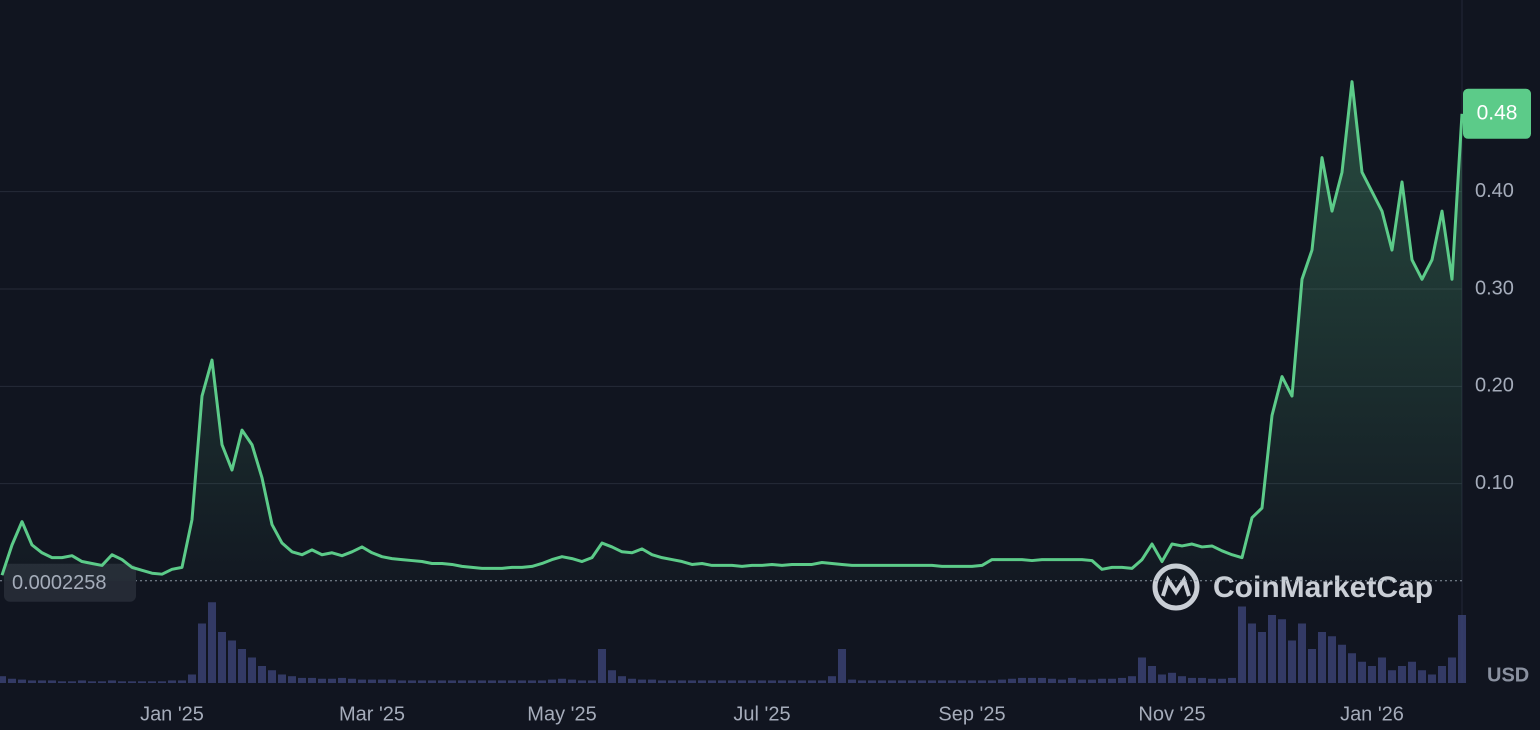 The width and height of the screenshot is (1540, 730). Describe the element at coordinates (1171, 714) in the screenshot. I see `x-tick-label: Nov '25` at that location.